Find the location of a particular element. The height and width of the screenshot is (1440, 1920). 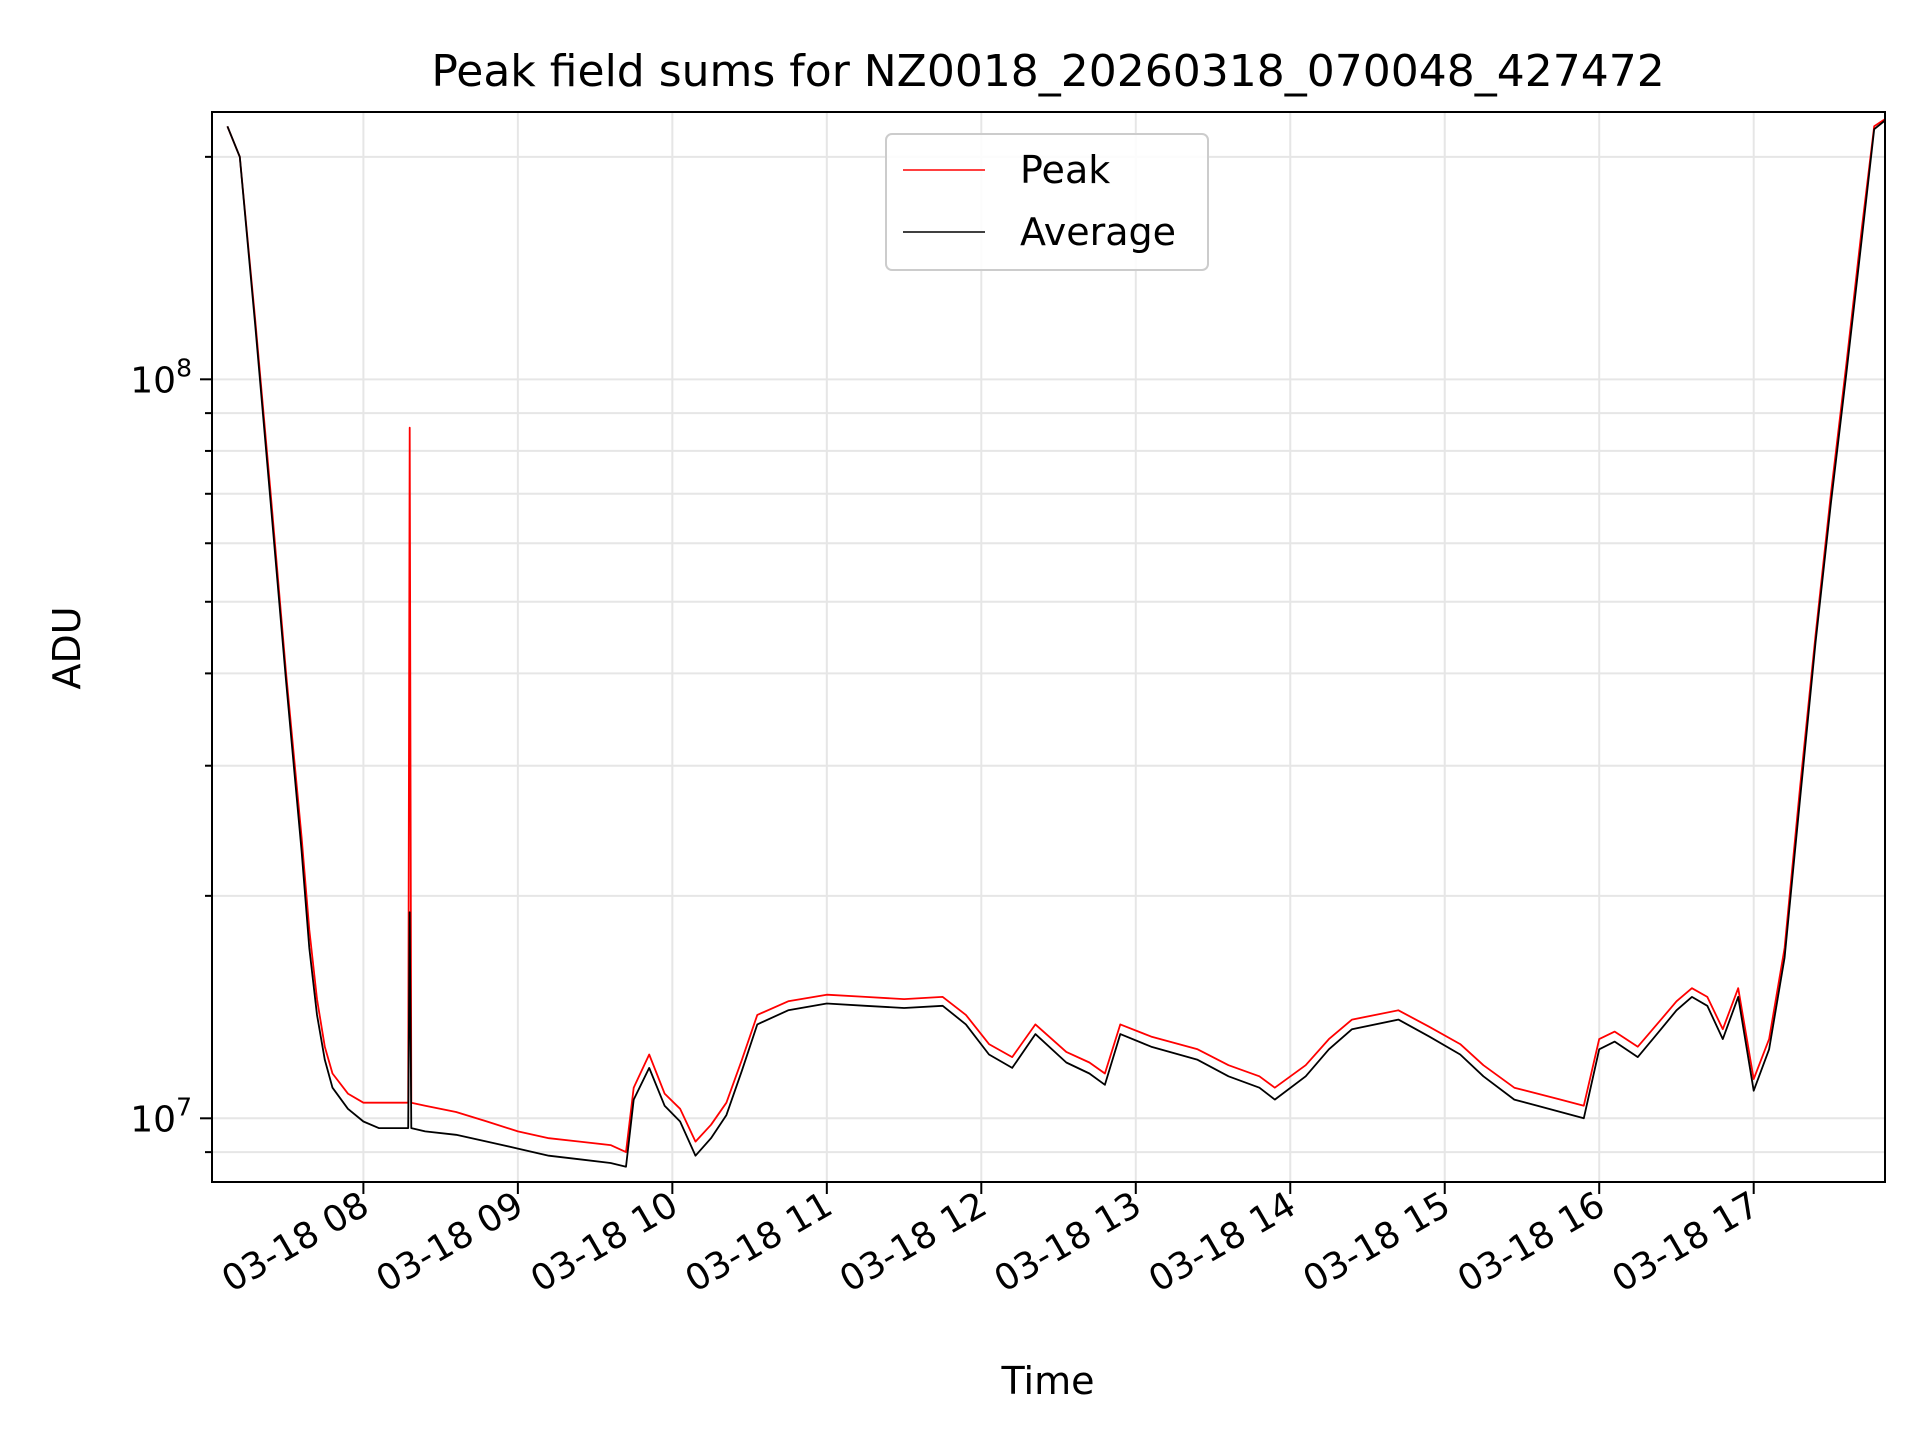

legend-box is located at coordinates (1047, 202).